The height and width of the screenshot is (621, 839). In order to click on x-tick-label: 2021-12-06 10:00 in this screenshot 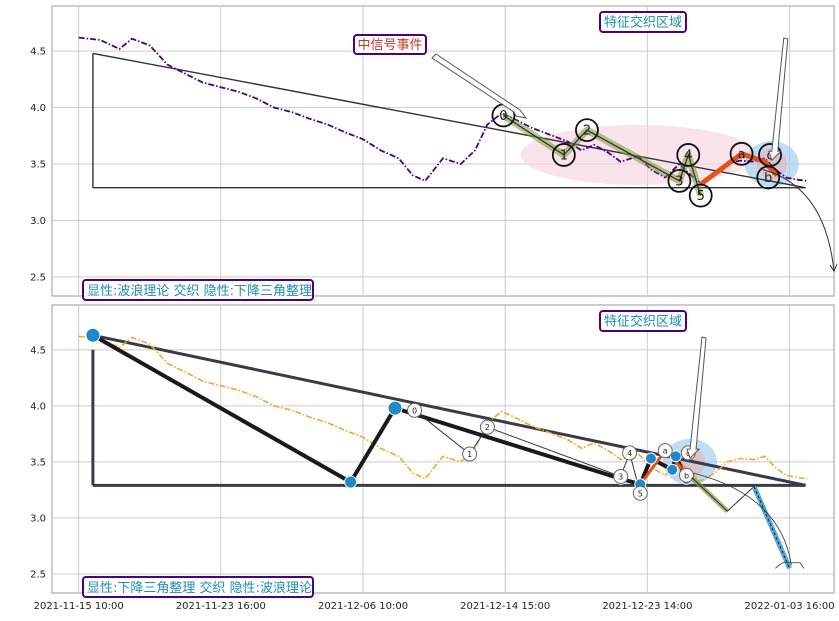, I will do `click(363, 606)`.